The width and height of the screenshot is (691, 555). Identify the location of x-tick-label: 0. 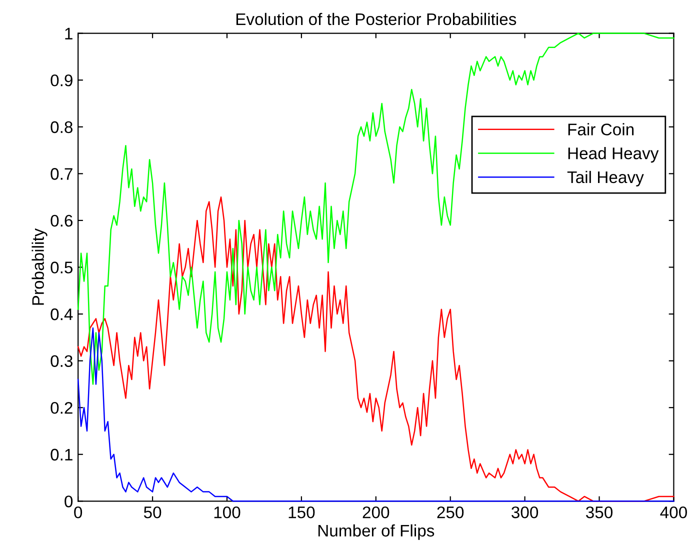
(78, 512).